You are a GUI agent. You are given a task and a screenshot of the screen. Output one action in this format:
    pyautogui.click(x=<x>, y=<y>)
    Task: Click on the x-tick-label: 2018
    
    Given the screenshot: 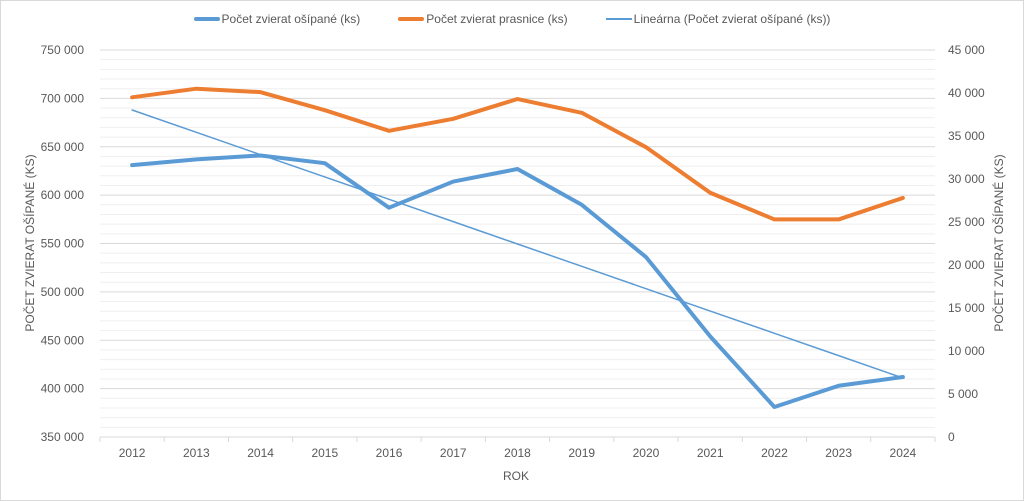 What is the action you would take?
    pyautogui.click(x=517, y=453)
    